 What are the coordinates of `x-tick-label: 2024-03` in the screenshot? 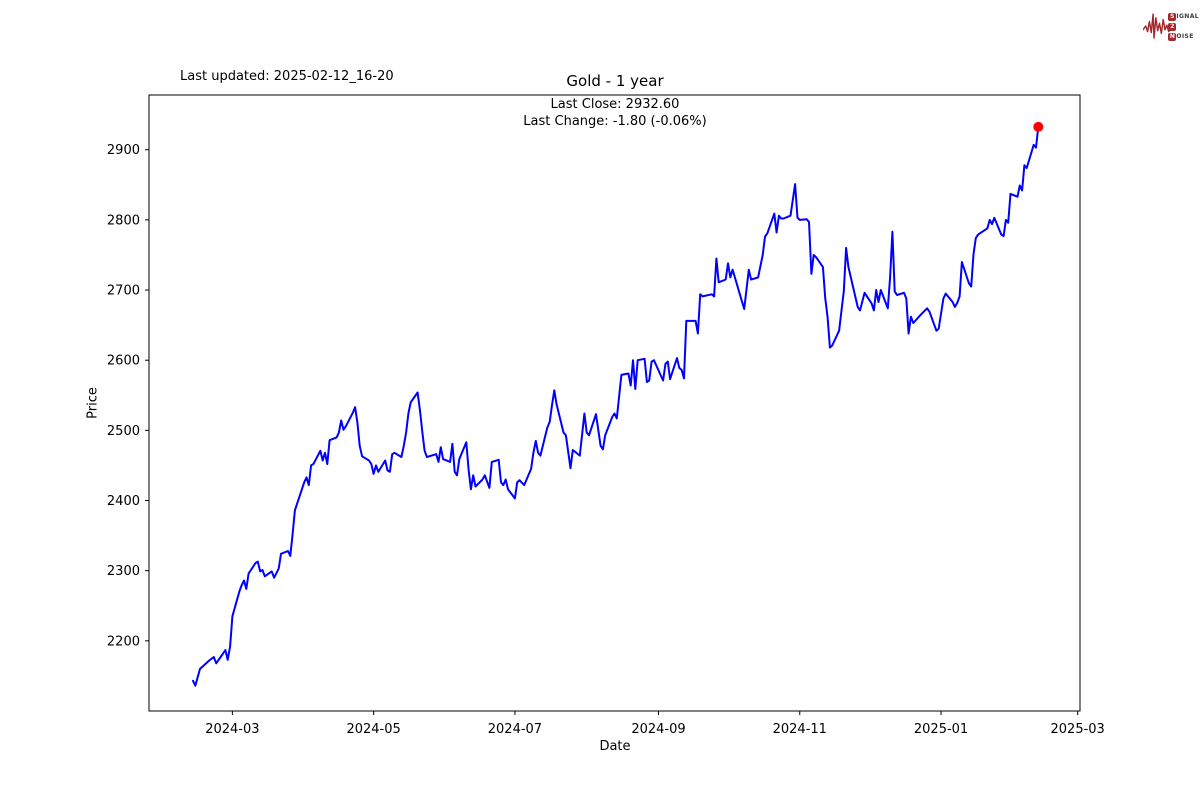 It's located at (232, 729).